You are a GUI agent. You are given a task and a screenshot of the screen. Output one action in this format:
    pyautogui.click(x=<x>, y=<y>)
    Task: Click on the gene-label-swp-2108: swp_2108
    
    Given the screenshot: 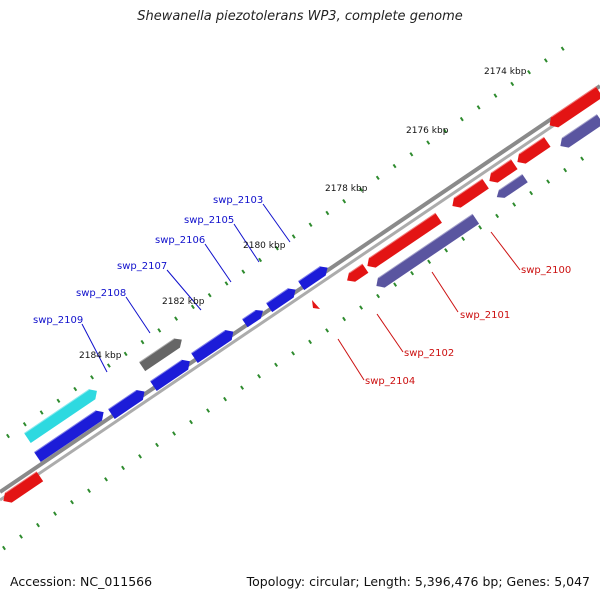 What is the action you would take?
    pyautogui.click(x=101, y=293)
    